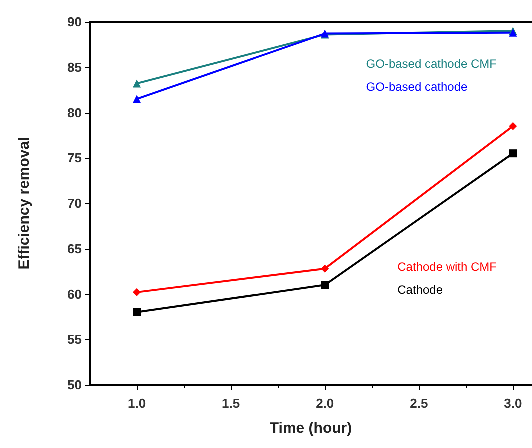  Describe the element at coordinates (24, 203) in the screenshot. I see `y-axis-title: Efficiency removal` at that location.